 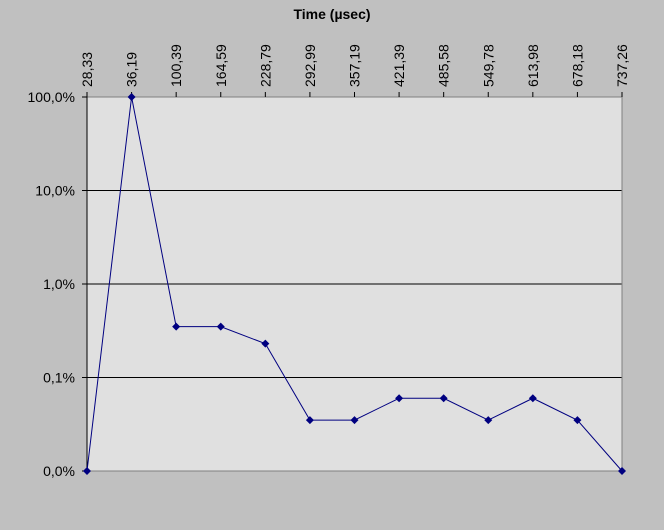 What do you see at coordinates (59, 471) in the screenshot?
I see `y-tick-label: 0,0%` at bounding box center [59, 471].